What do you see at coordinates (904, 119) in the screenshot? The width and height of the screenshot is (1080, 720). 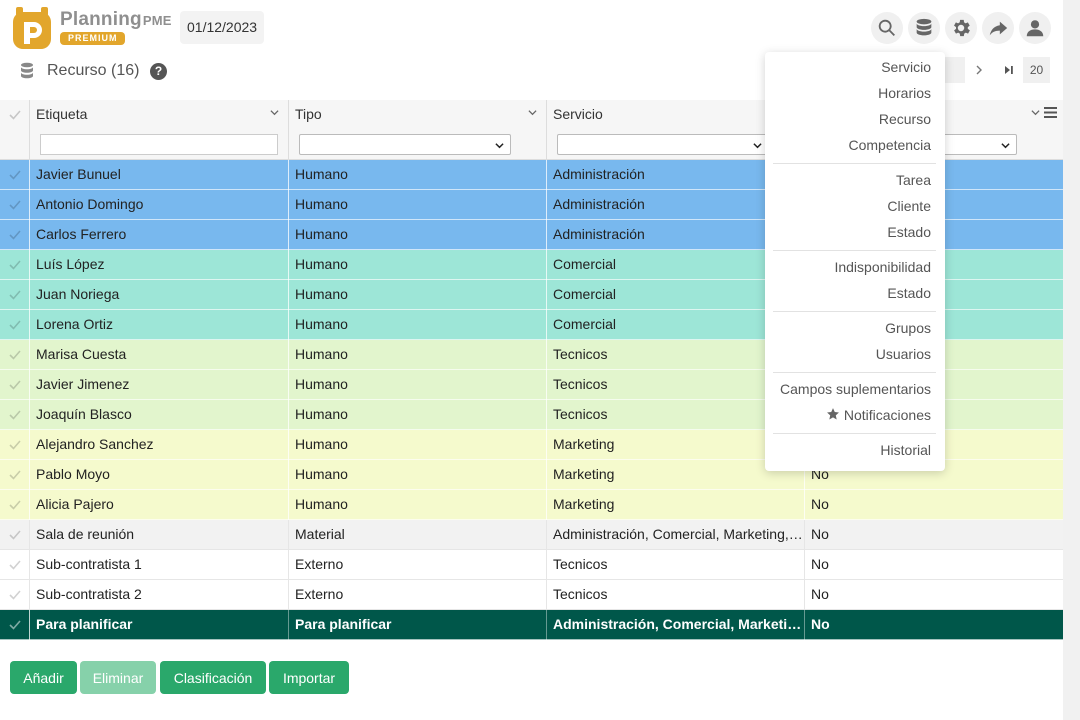 I see `menu-item-recurso: Recurso` at bounding box center [904, 119].